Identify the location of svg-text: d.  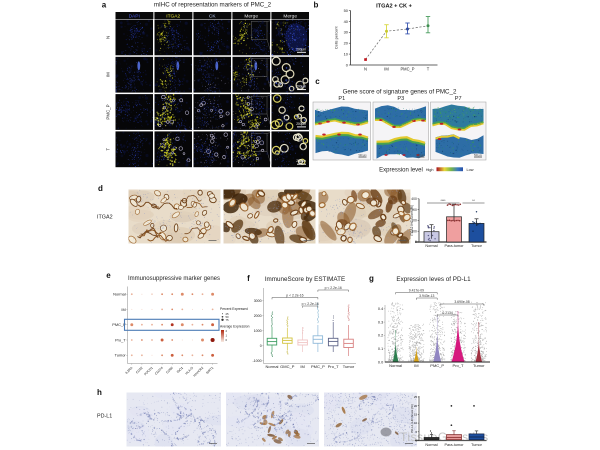
(100, 188).